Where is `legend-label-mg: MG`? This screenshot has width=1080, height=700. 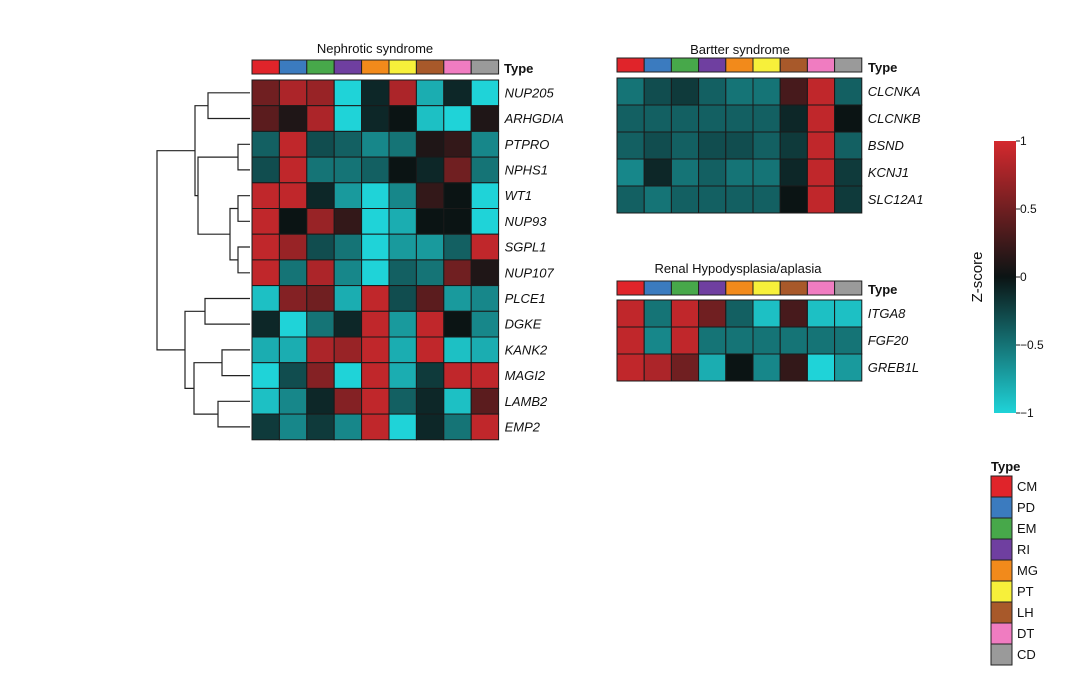 legend-label-mg: MG is located at coordinates (1027, 570).